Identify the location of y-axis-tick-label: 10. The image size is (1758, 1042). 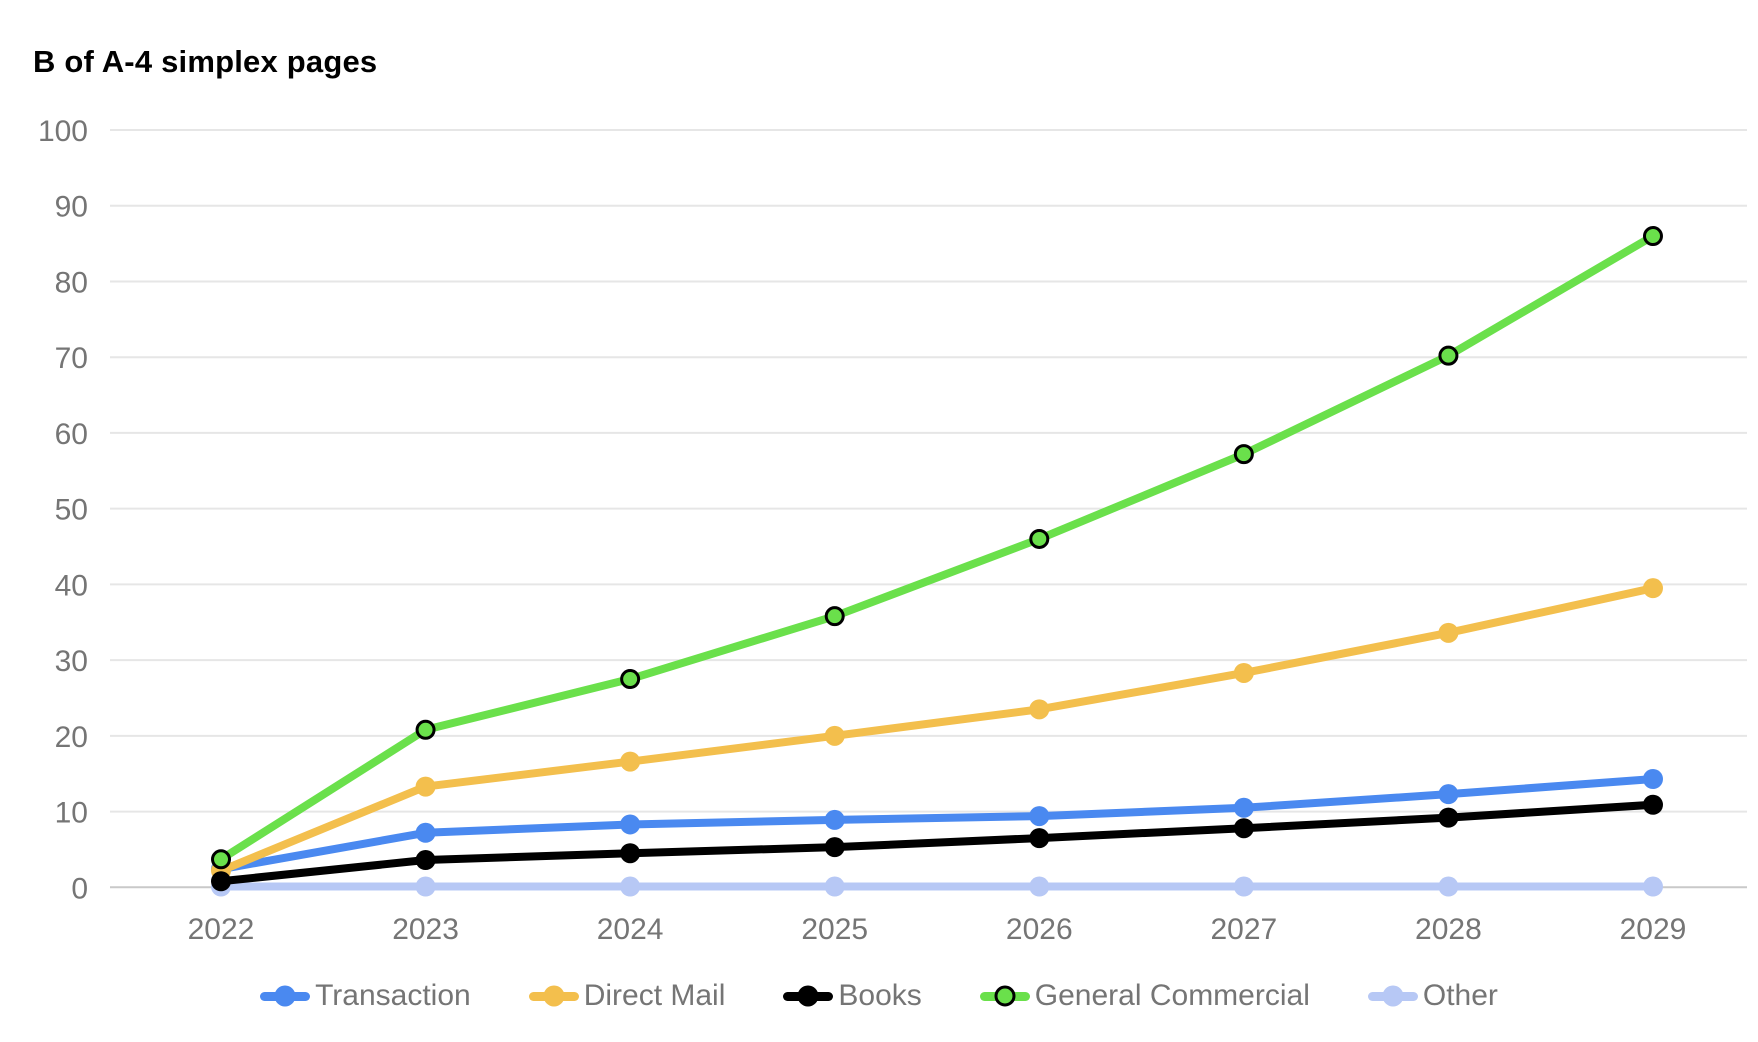
(71, 813).